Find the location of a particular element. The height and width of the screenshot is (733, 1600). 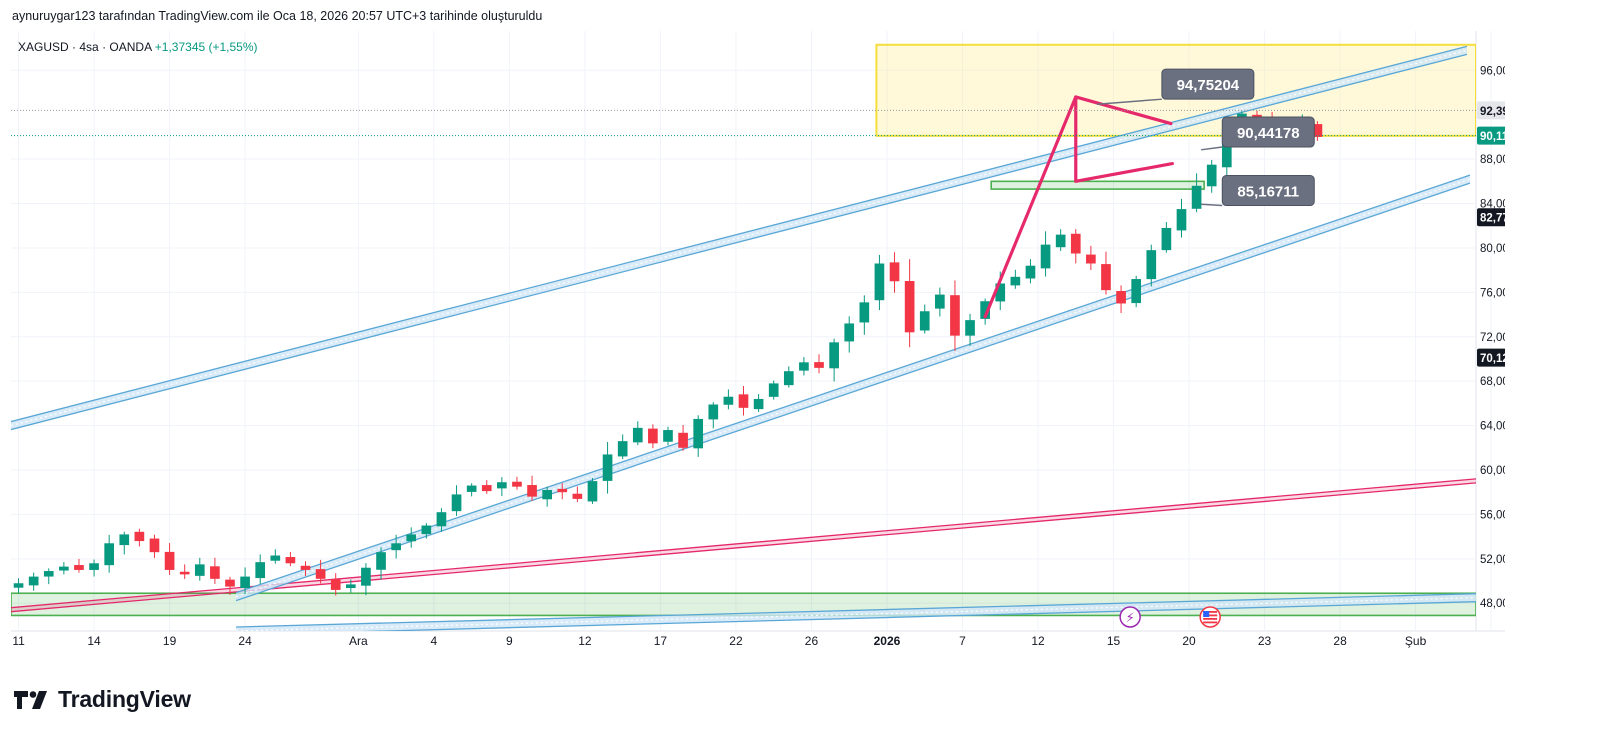

price-tick-label: 60,00000 is located at coordinates (1492, 471).